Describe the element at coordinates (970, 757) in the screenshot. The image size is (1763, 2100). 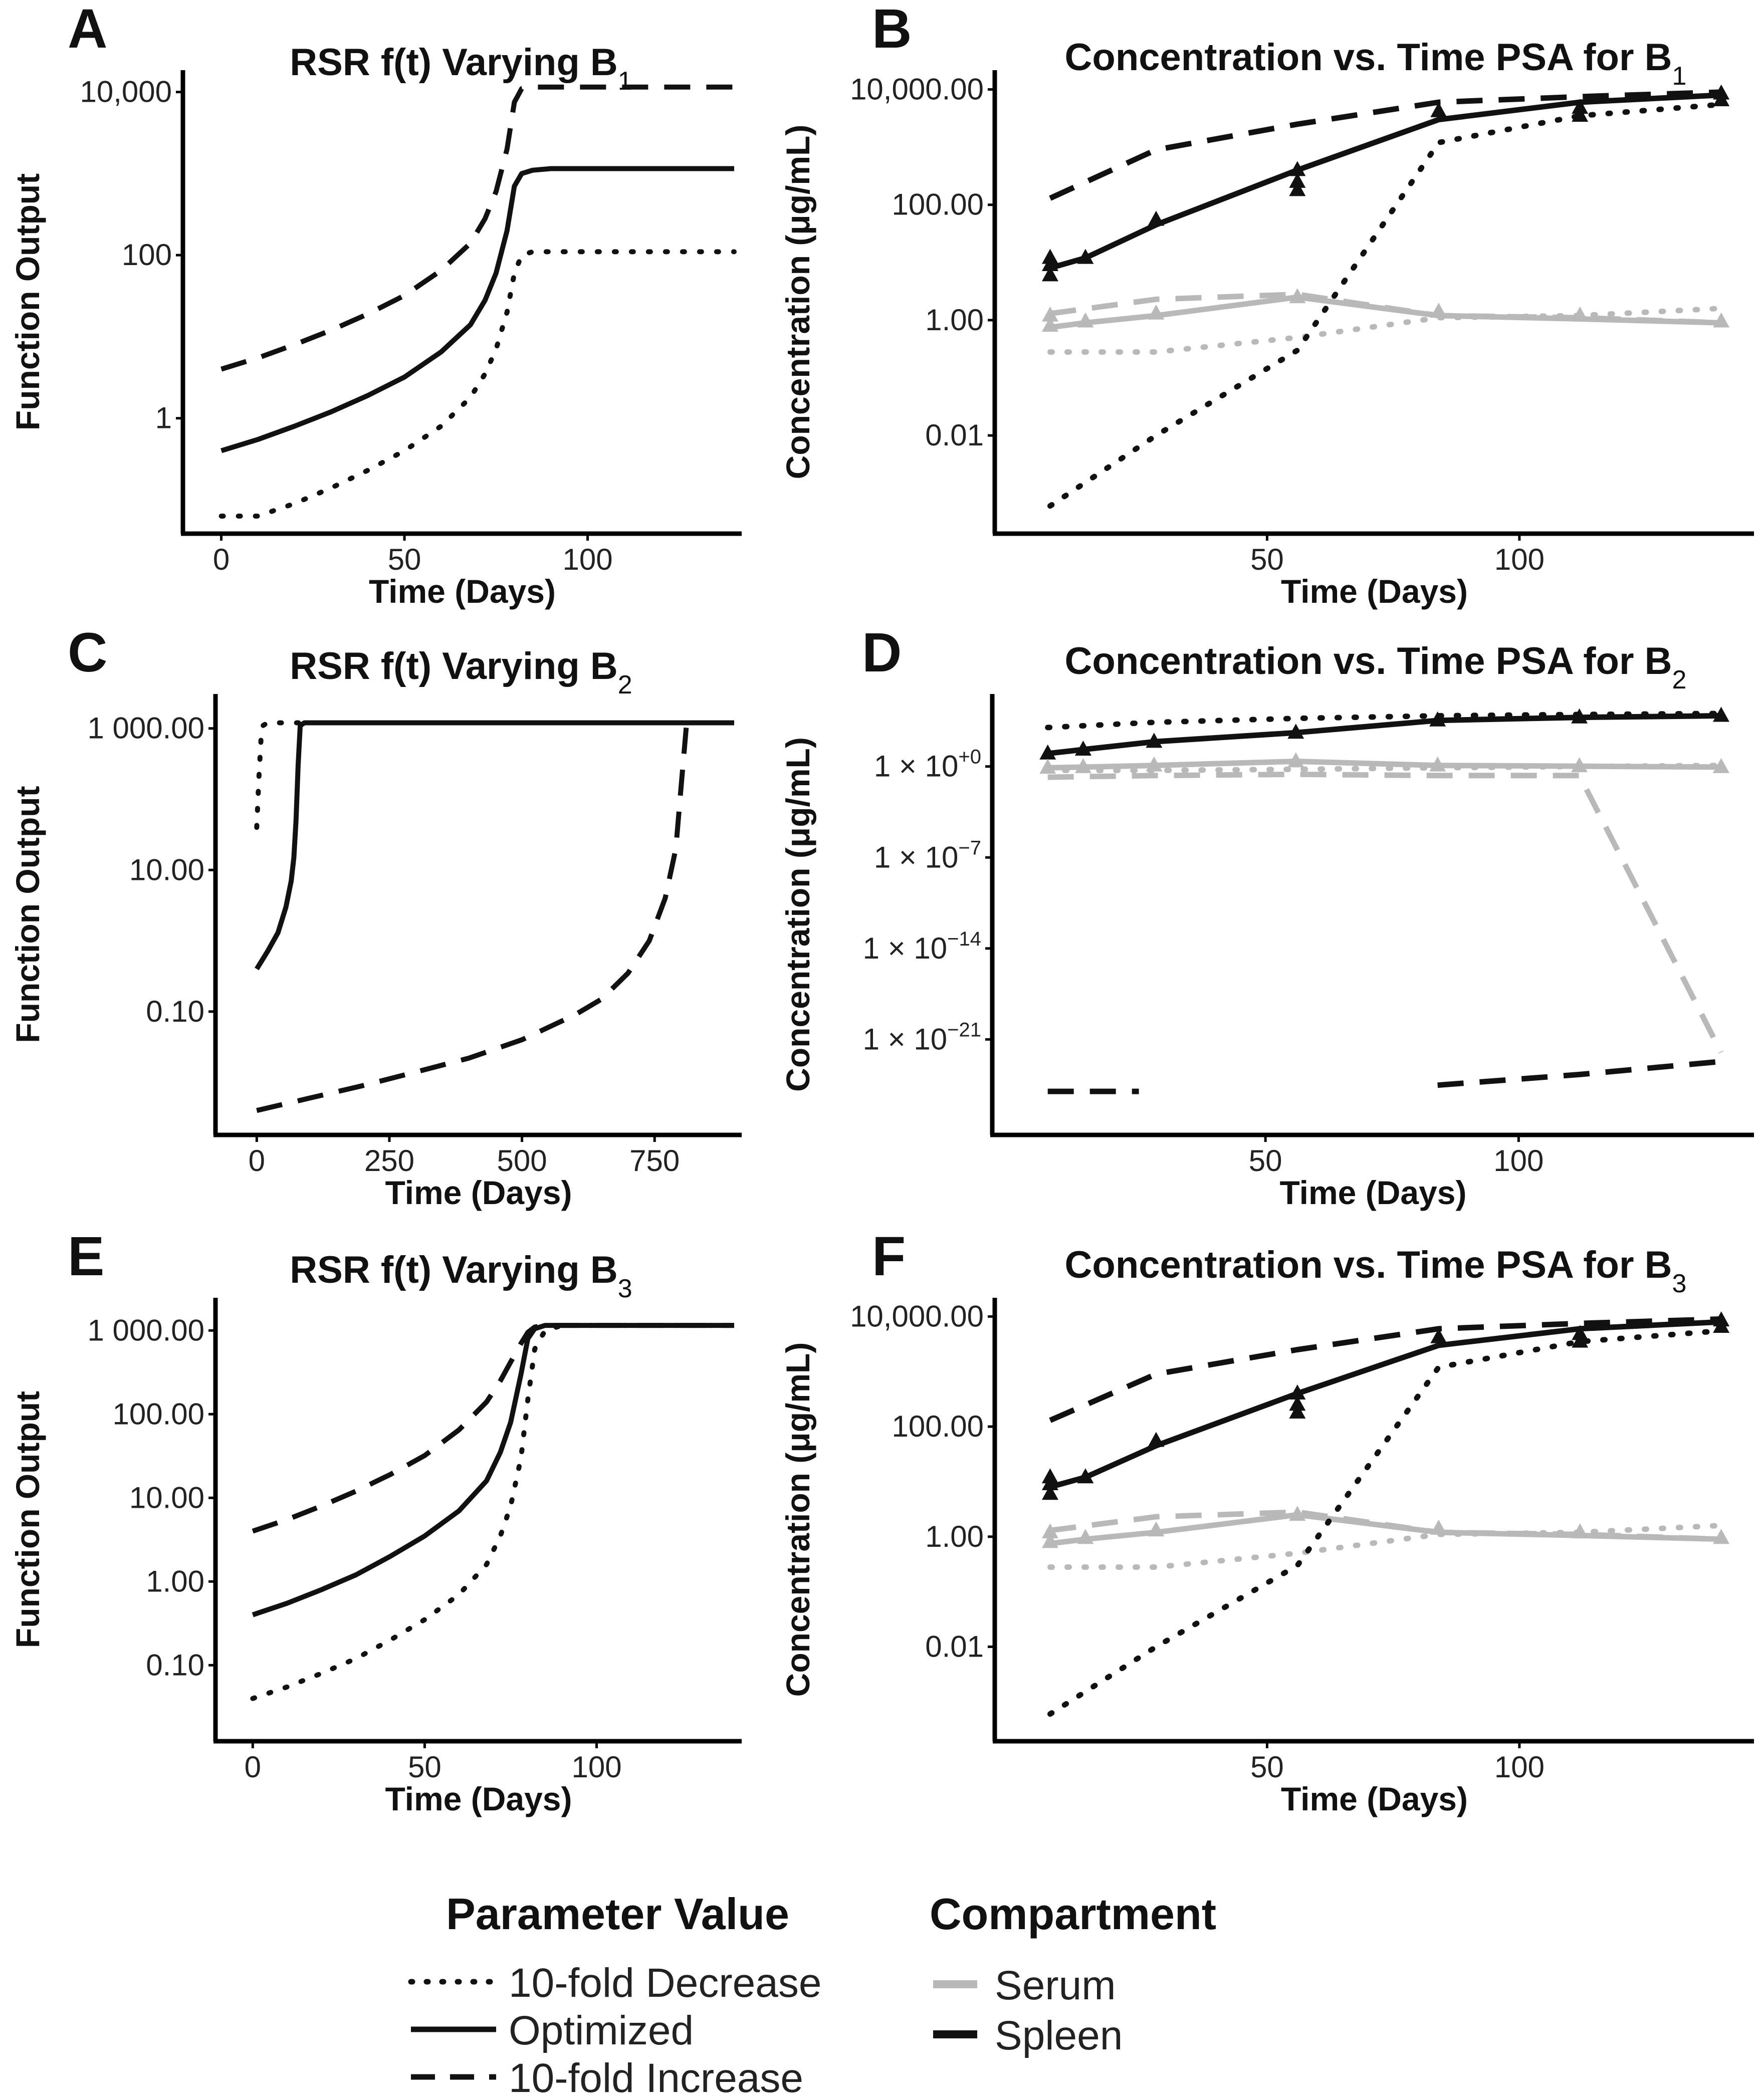
I see `y-tick-exponent: +0` at that location.